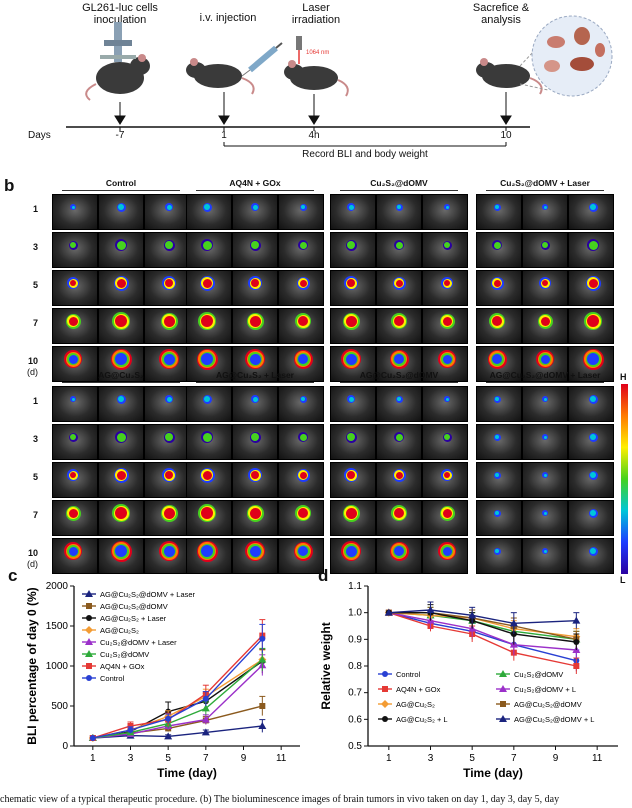  What do you see at coordinates (138, 642) in the screenshot?
I see `legend-label: Cu₂S₂@dOMV + Laser` at bounding box center [138, 642].